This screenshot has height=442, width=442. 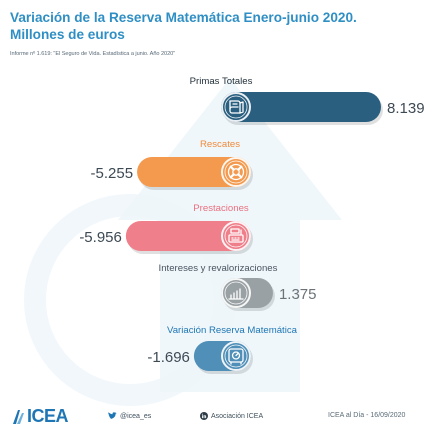 What do you see at coordinates (48, 415) in the screenshot?
I see `brand-name: ICEA` at bounding box center [48, 415].